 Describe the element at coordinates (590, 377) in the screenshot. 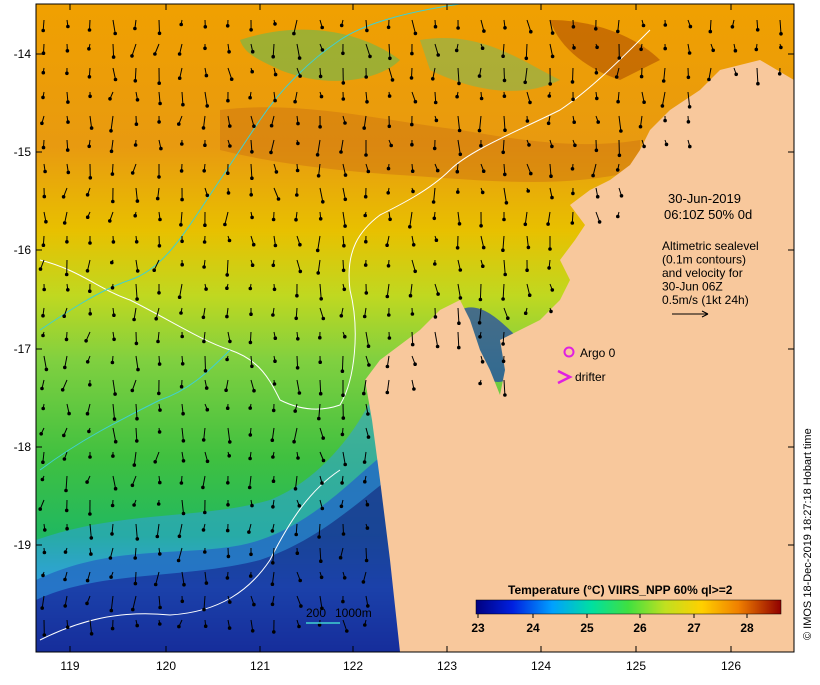

I see `drifter-label: drifter` at that location.